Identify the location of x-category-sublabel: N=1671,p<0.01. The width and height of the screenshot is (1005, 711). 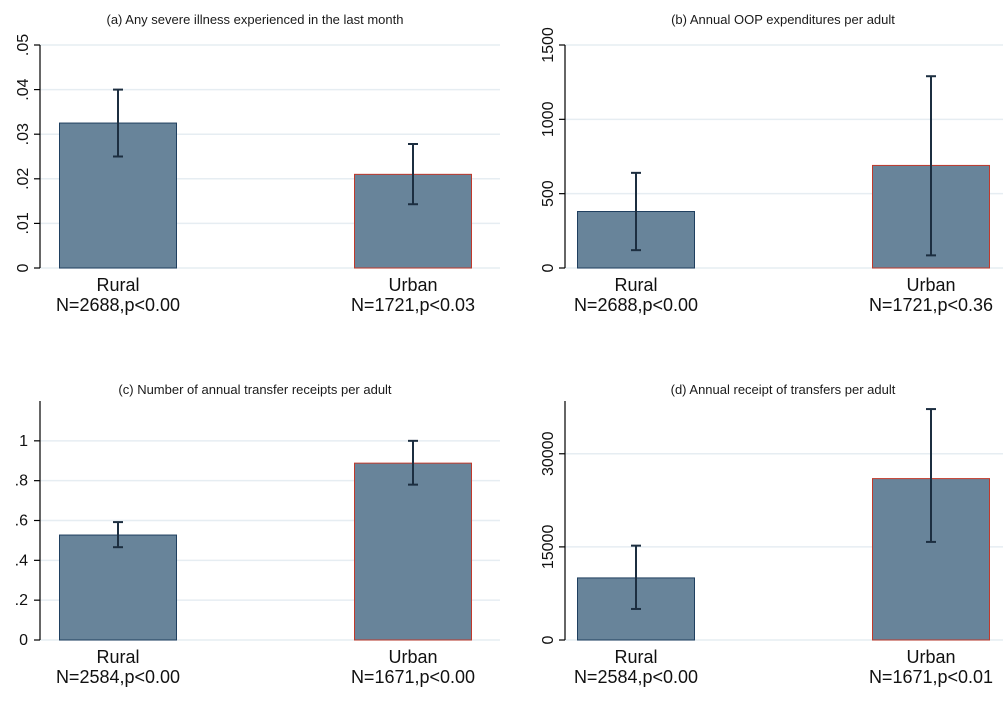
(931, 677).